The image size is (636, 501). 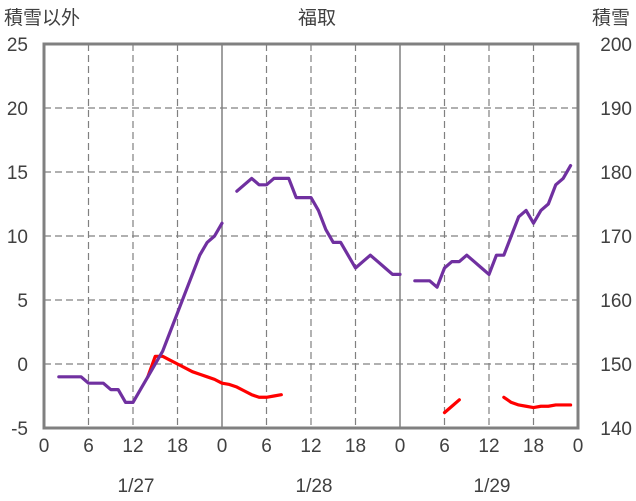 What do you see at coordinates (17, 109) in the screenshot?
I see `left-tick-label: 20` at bounding box center [17, 109].